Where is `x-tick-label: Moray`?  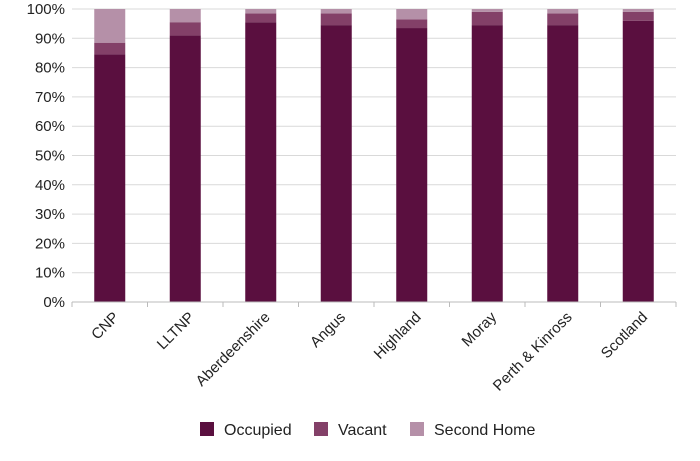 x-tick-label: Moray is located at coordinates (480, 329).